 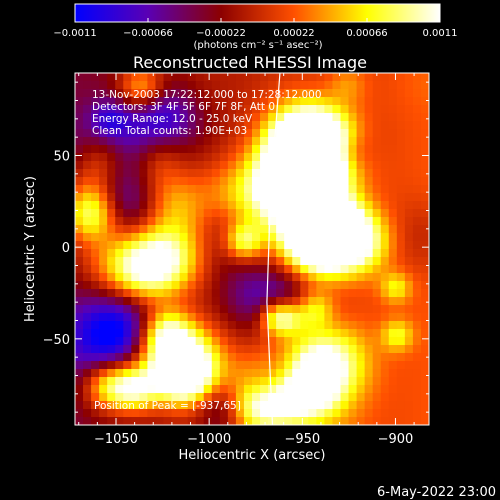 What do you see at coordinates (440, 33) in the screenshot?
I see `colorbar-tick-label: 0.0011` at bounding box center [440, 33].